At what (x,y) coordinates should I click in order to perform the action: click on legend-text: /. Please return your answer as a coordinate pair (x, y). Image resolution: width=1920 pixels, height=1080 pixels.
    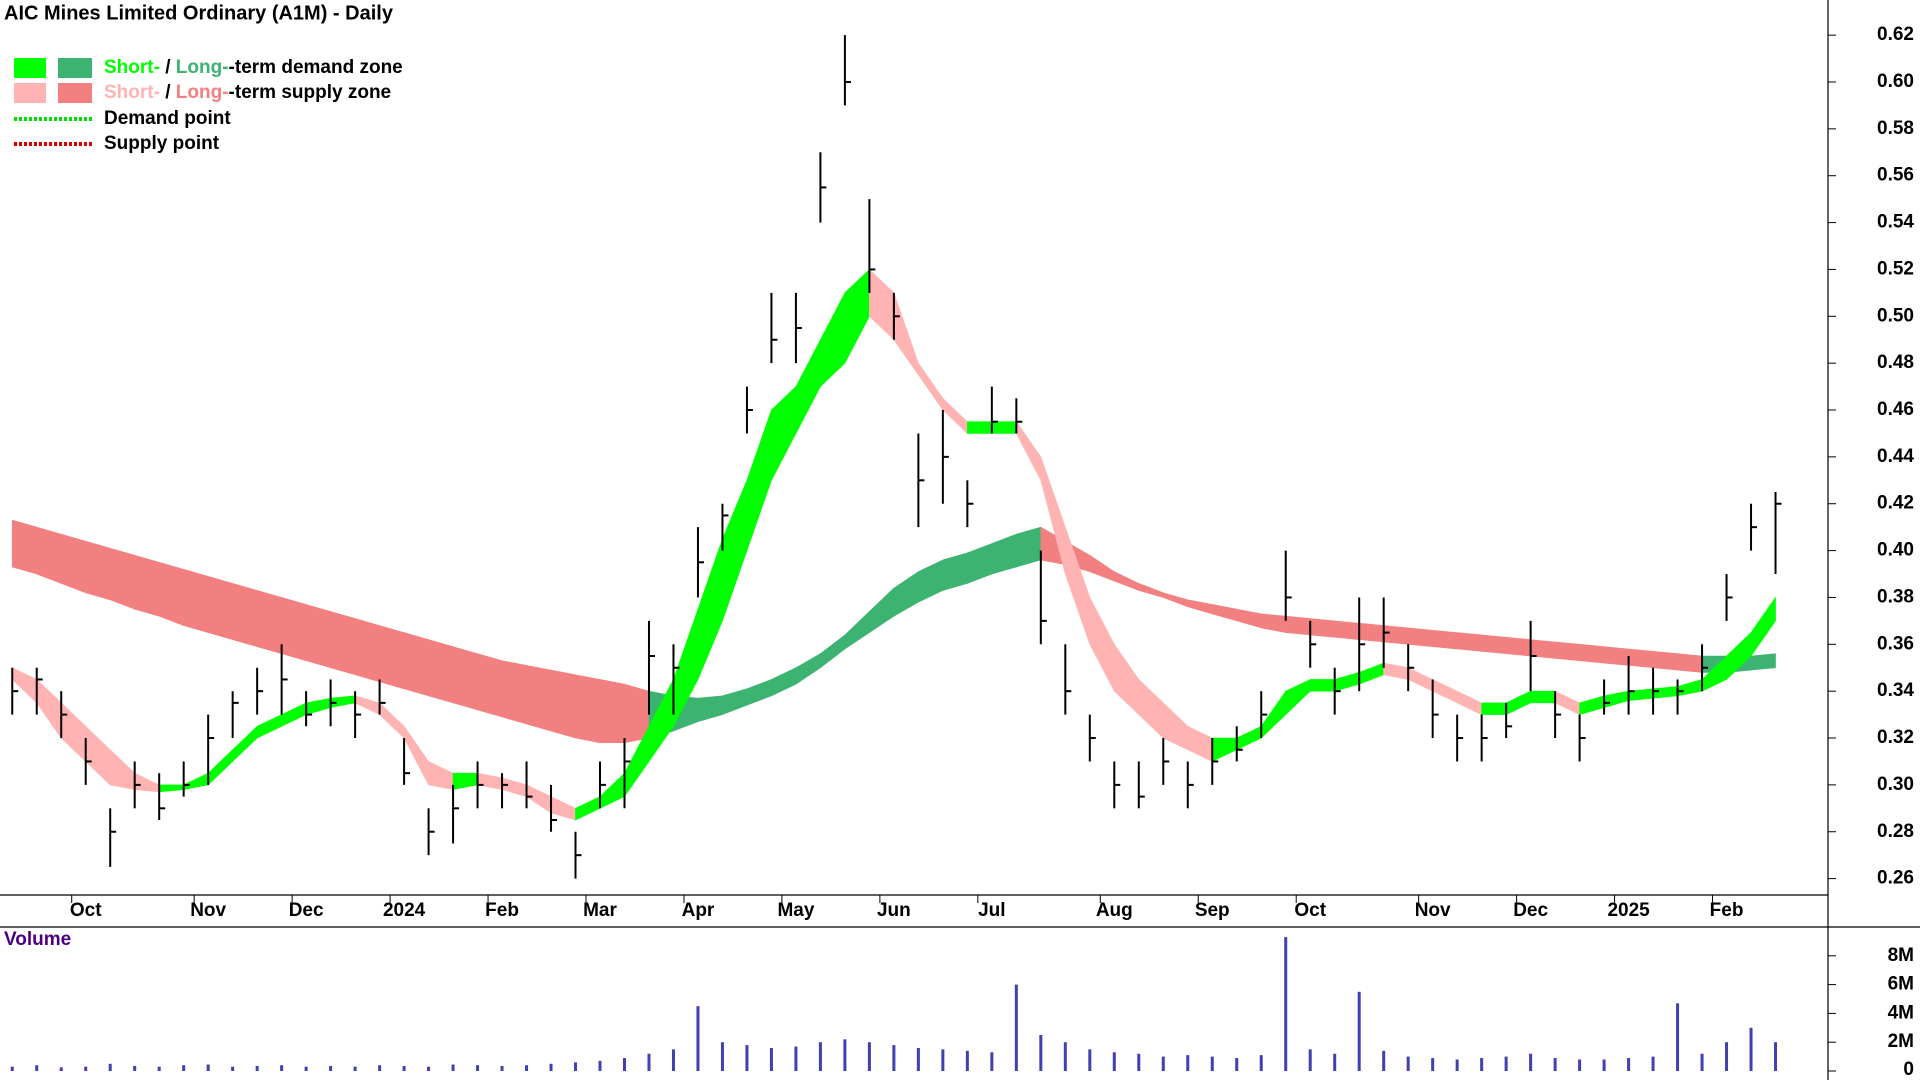
    Looking at the image, I should click on (168, 67).